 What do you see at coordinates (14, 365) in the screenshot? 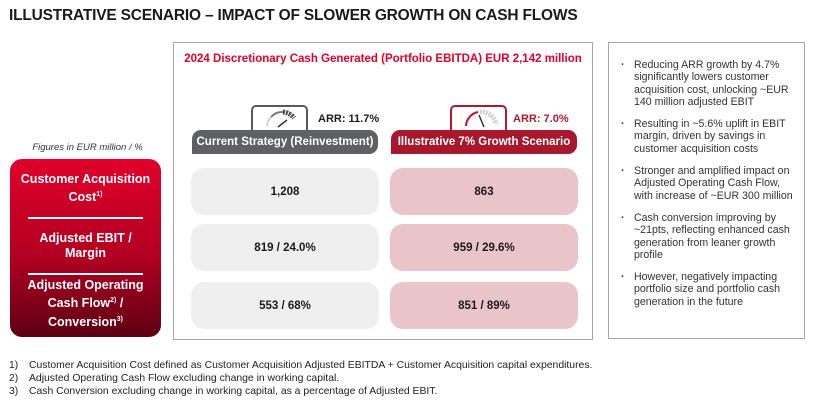
I see `footnote-number: 1)` at bounding box center [14, 365].